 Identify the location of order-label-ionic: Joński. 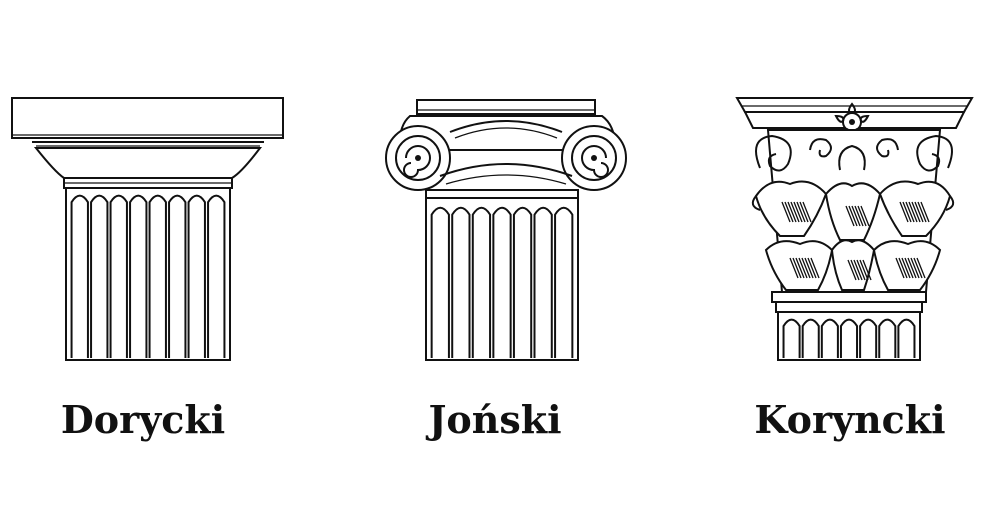
(495, 419).